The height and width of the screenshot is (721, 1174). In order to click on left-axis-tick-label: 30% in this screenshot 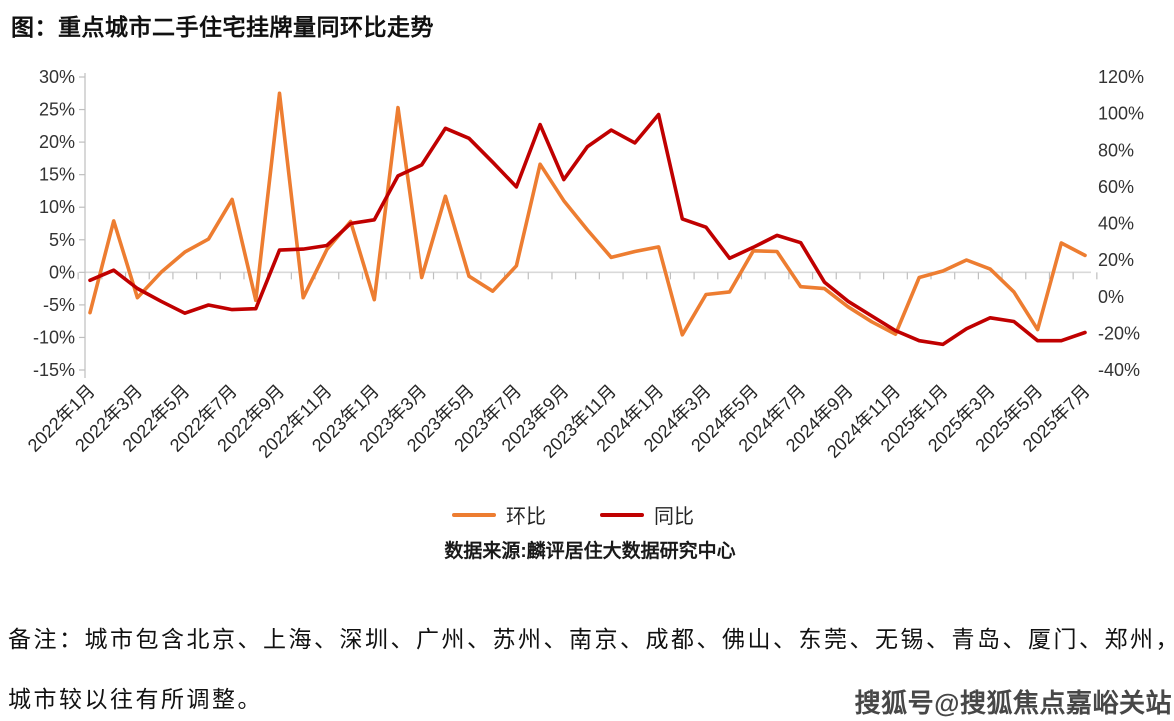, I will do `click(57, 77)`.